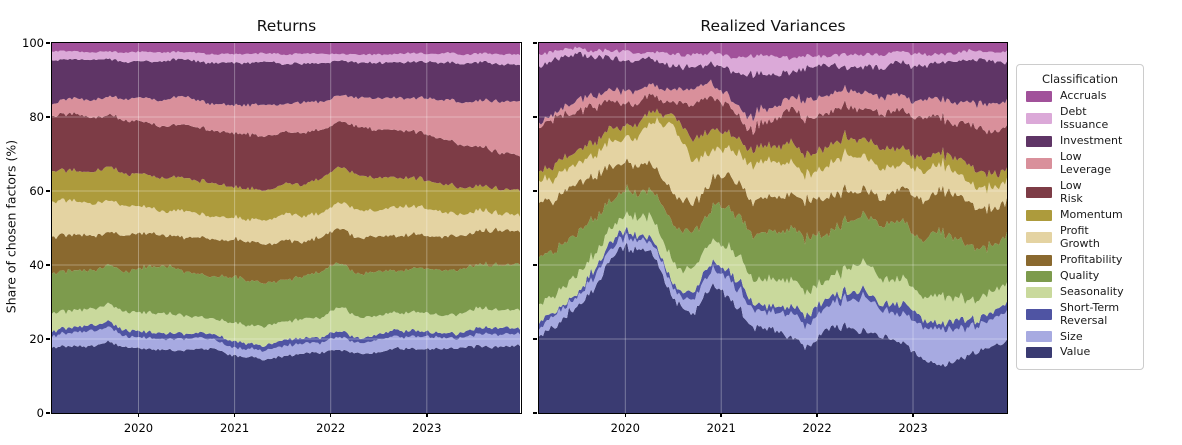 This screenshot has width=1182, height=445. Describe the element at coordinates (286, 376) in the screenshot. I see `area-value` at that location.